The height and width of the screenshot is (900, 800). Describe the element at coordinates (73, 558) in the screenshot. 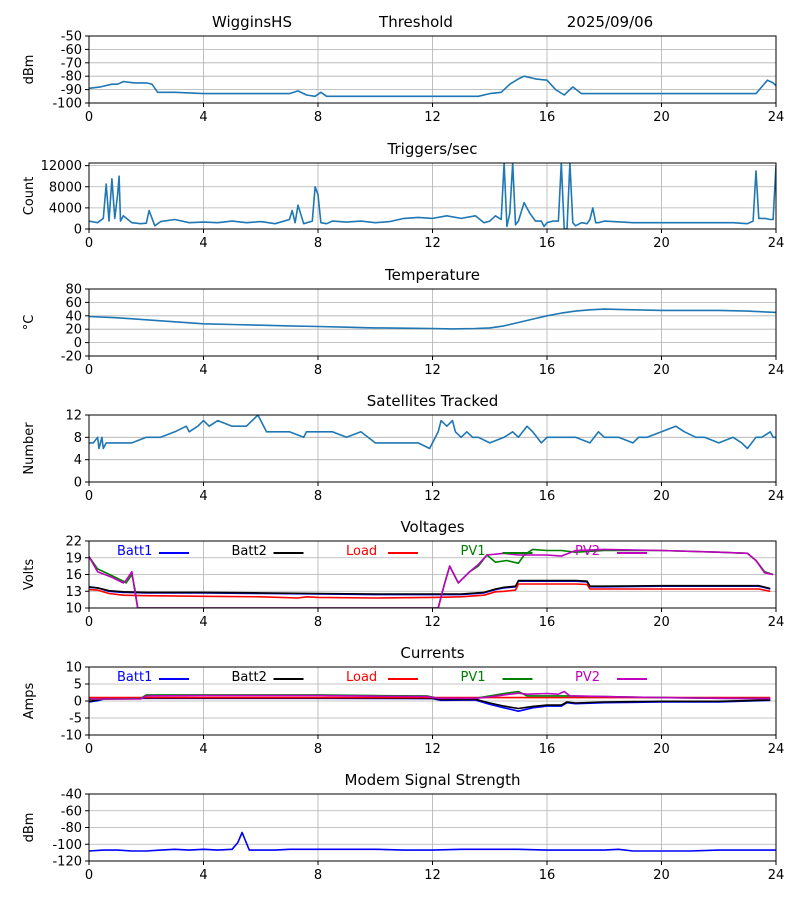

I see `y-tick-label: 19` at that location.